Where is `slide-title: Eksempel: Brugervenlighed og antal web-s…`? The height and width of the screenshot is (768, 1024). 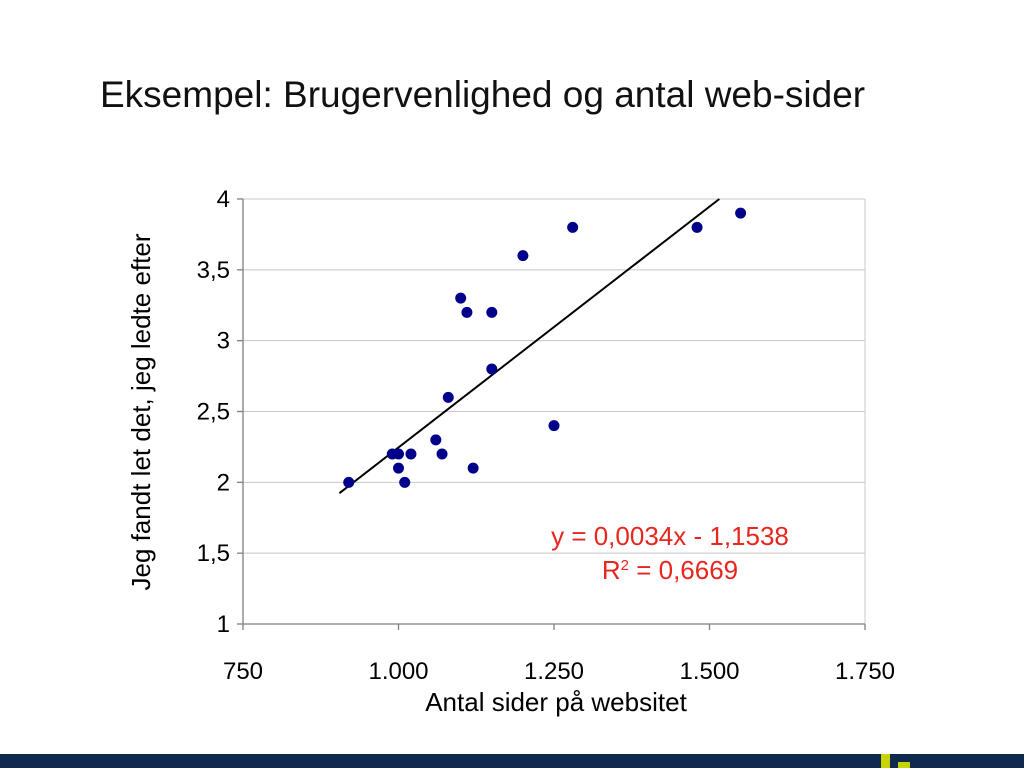
slide-title: Eksempel: Brugervenlighed og antal web-s… is located at coordinates (483, 94).